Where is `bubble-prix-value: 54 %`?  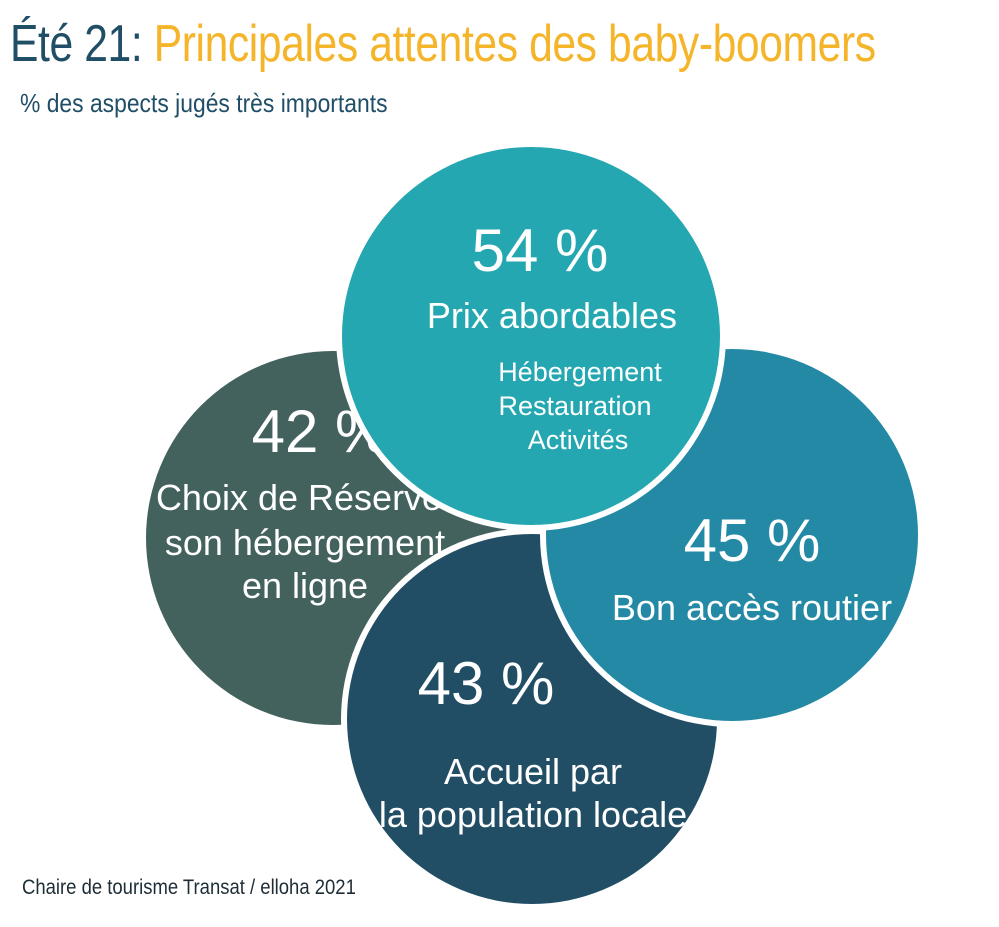 bubble-prix-value: 54 % is located at coordinates (540, 250).